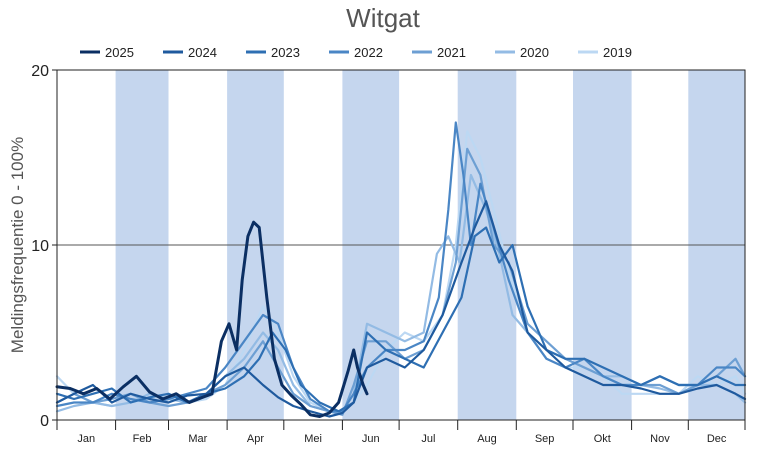  I want to click on legend: 2025 2024 2023 2022 2021 2020 2019, so click(356, 52).